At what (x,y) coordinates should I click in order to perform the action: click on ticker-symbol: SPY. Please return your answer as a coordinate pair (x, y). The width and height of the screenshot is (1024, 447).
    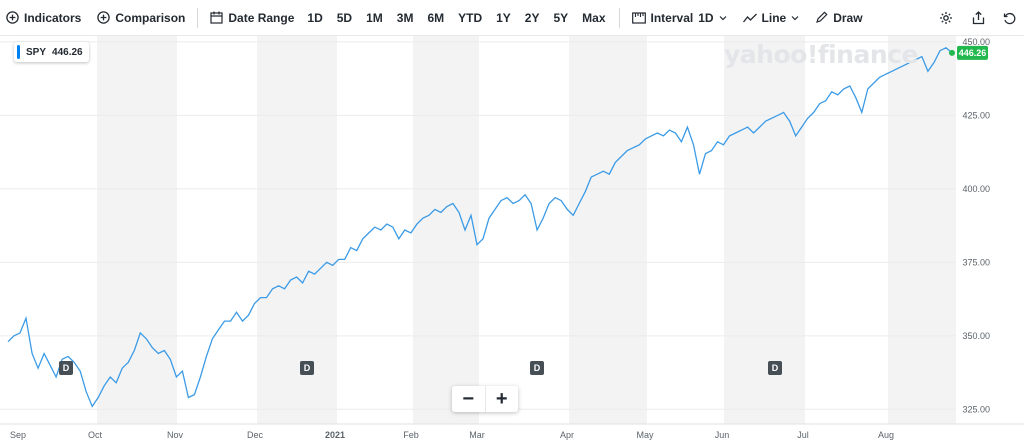
    Looking at the image, I should click on (36, 52).